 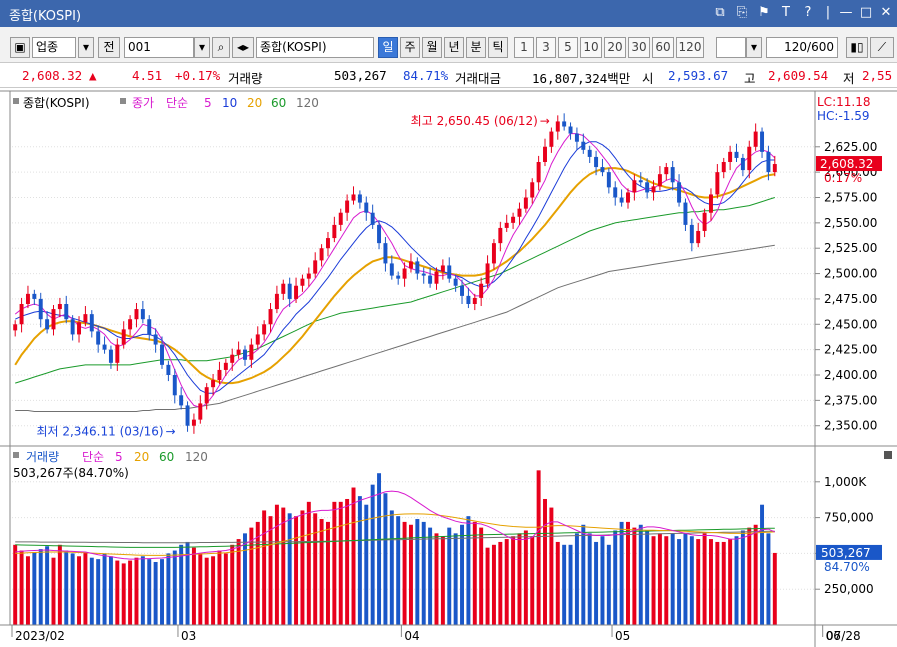 What do you see at coordinates (857, 47) in the screenshot?
I see `candle-type-icon: ▮▯` at bounding box center [857, 47].